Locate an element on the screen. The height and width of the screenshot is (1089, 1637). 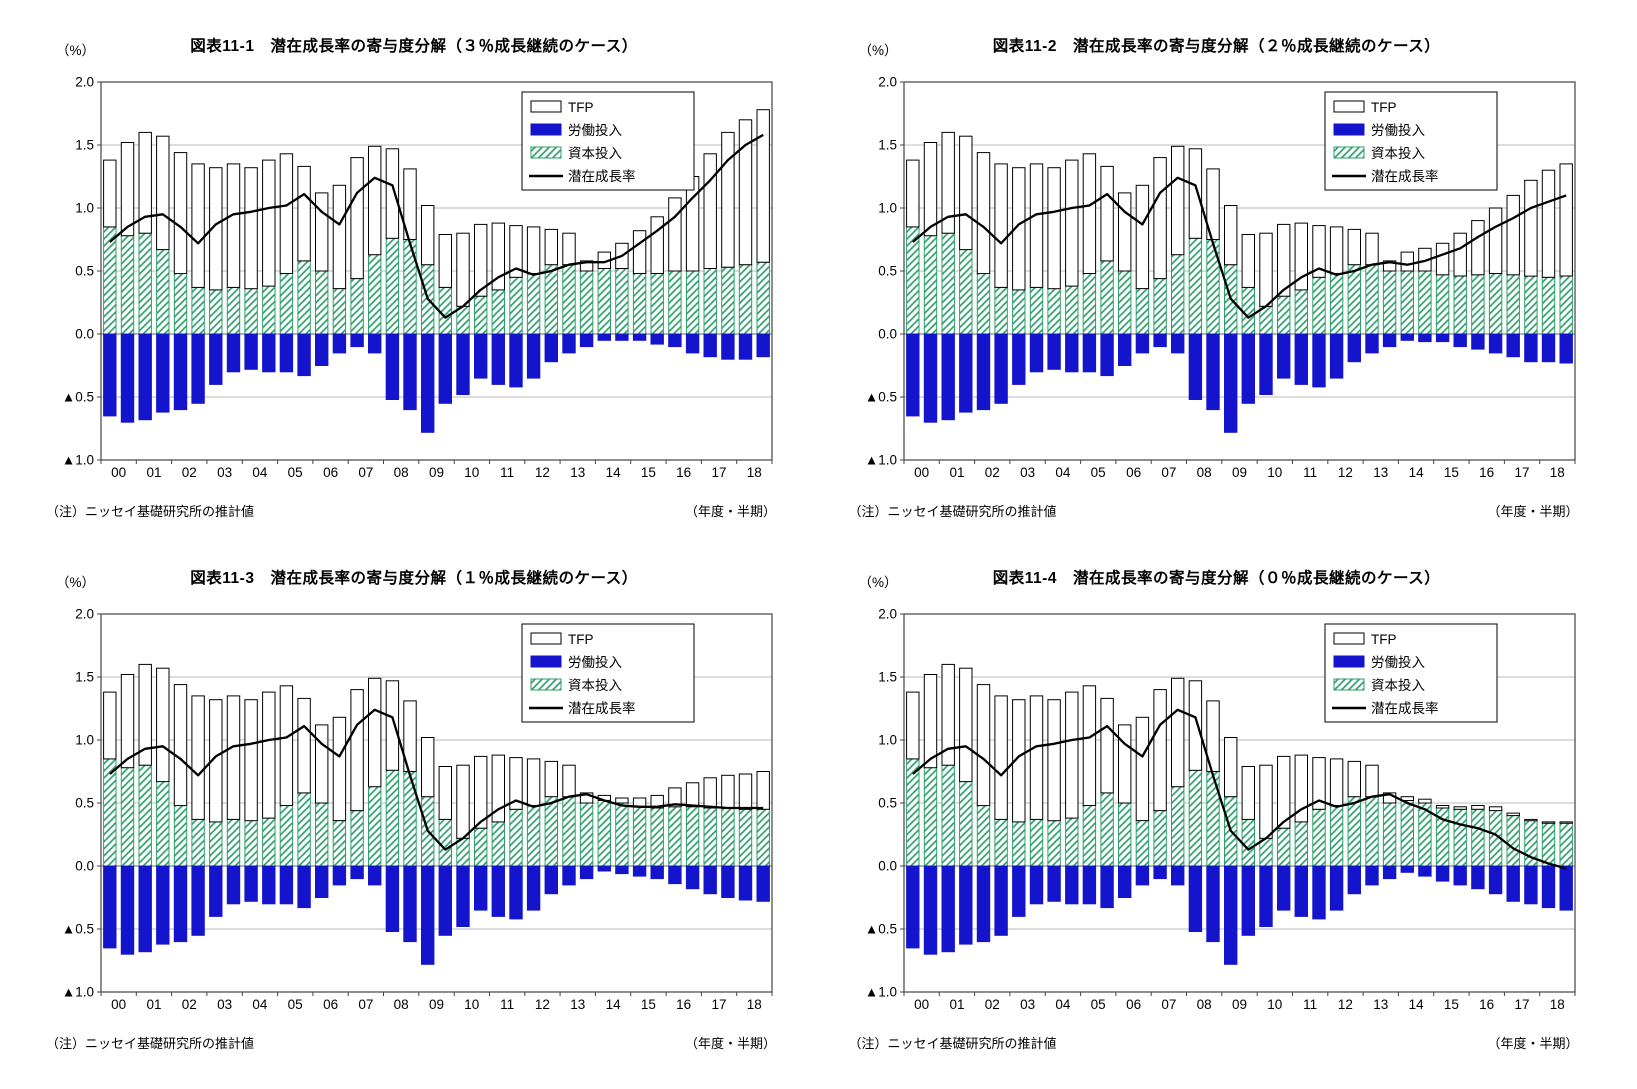
potential-growth-line is located at coordinates (436, 779).